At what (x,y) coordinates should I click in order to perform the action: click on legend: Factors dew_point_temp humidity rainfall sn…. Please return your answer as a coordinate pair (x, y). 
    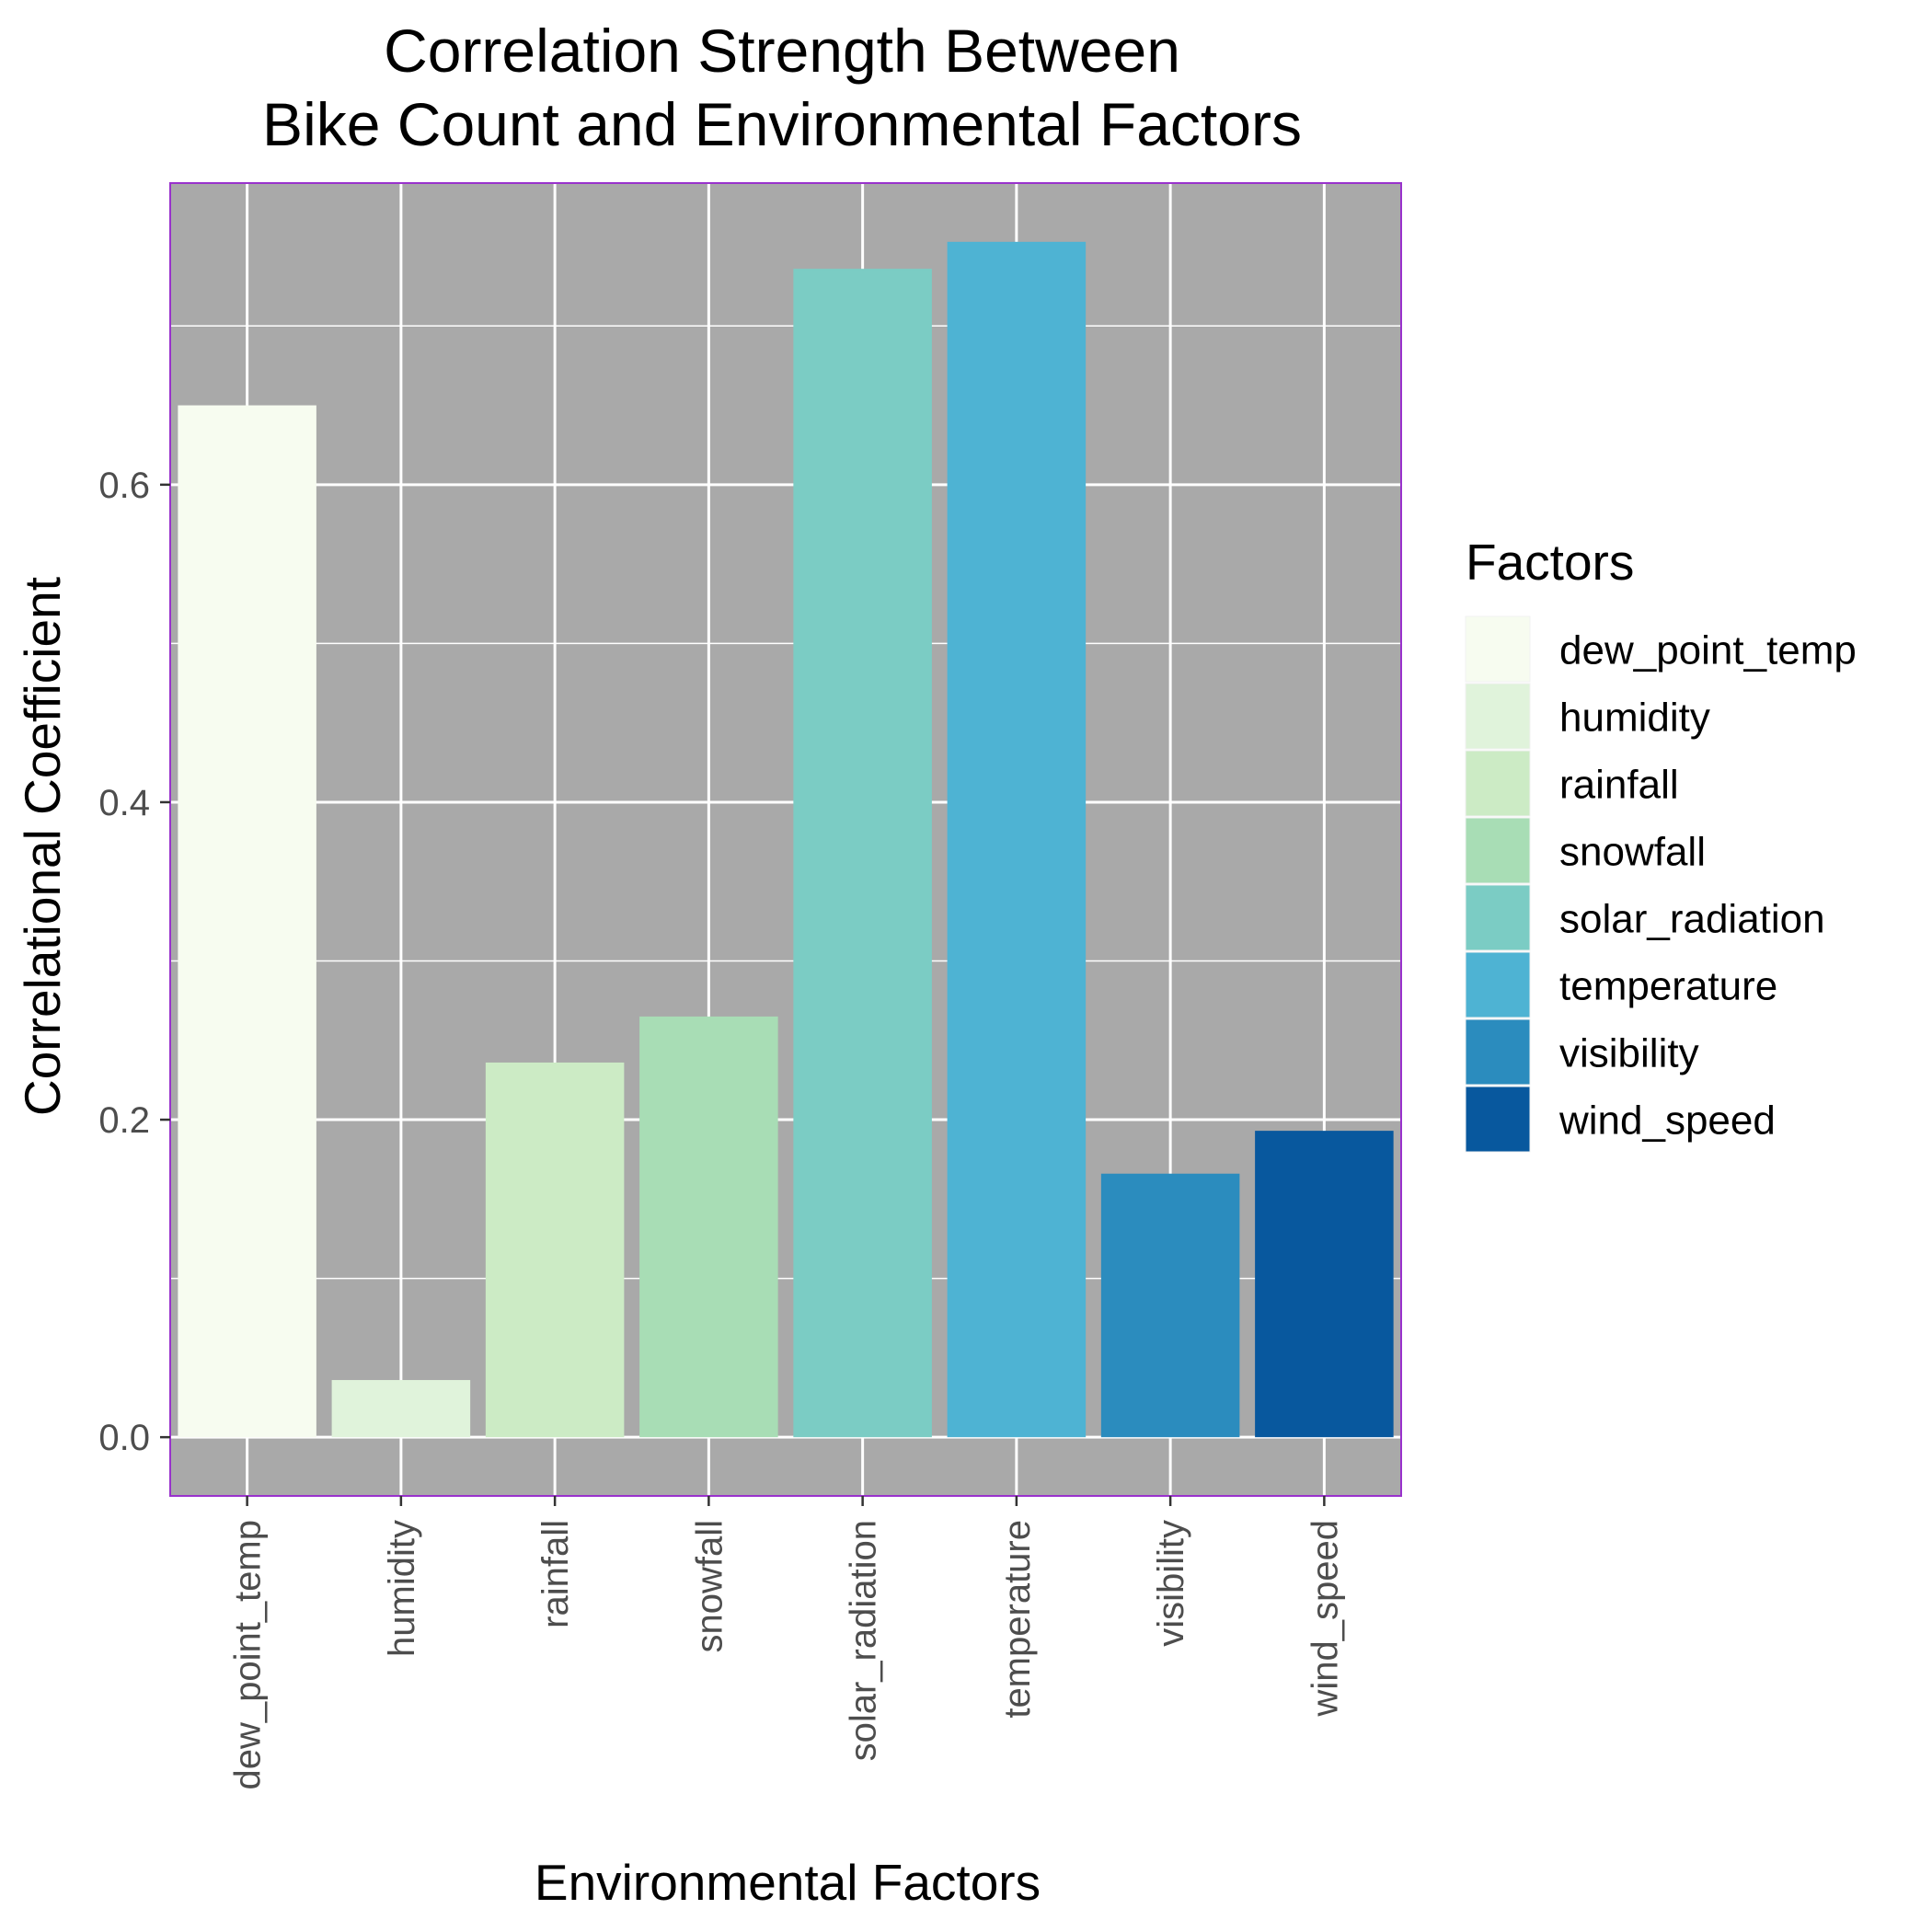
    Looking at the image, I should click on (1661, 843).